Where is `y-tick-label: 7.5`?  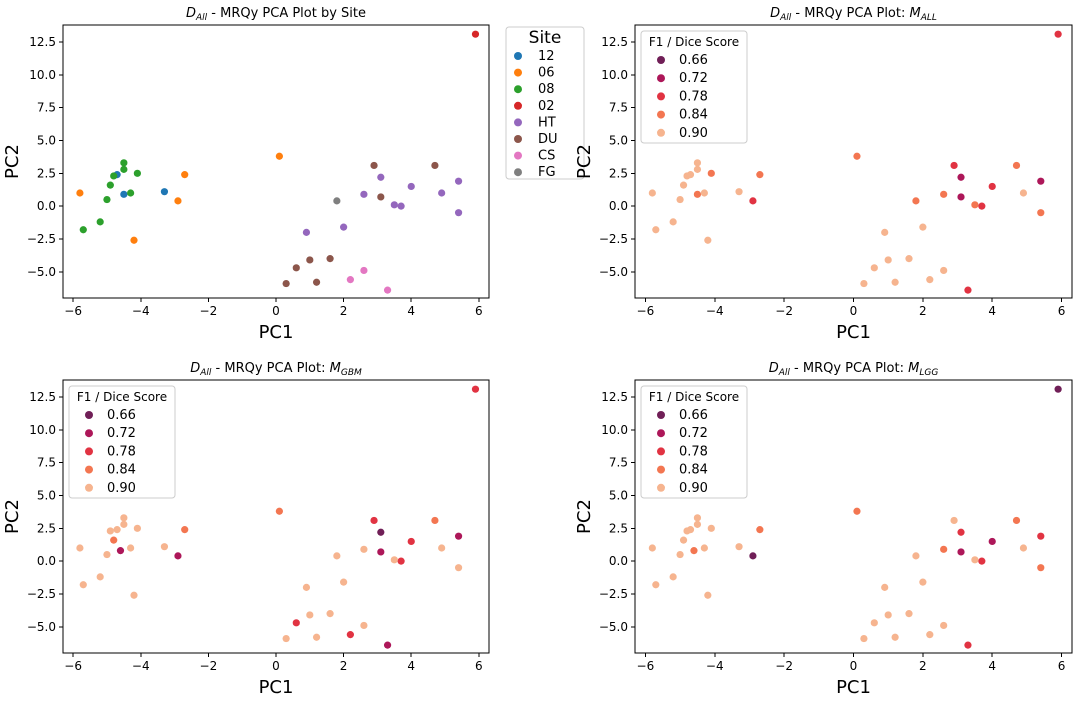
y-tick-label: 7.5 is located at coordinates (618, 463).